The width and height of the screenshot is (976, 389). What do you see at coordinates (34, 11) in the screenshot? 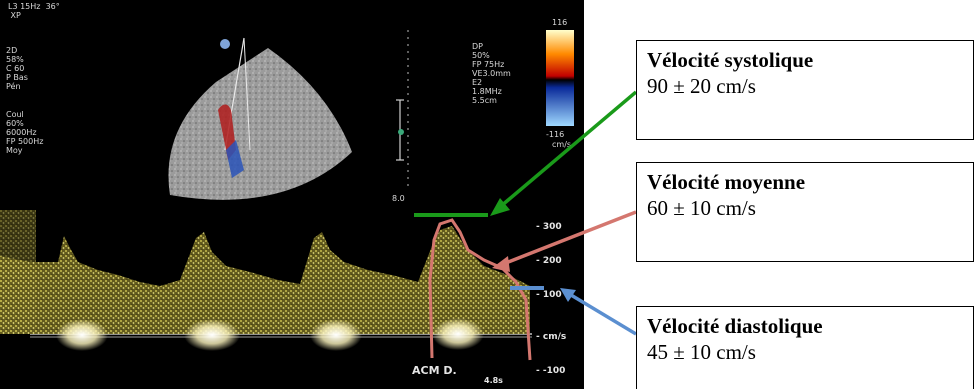
I see `header-text: L3 15Hz 36° XP` at bounding box center [34, 11].